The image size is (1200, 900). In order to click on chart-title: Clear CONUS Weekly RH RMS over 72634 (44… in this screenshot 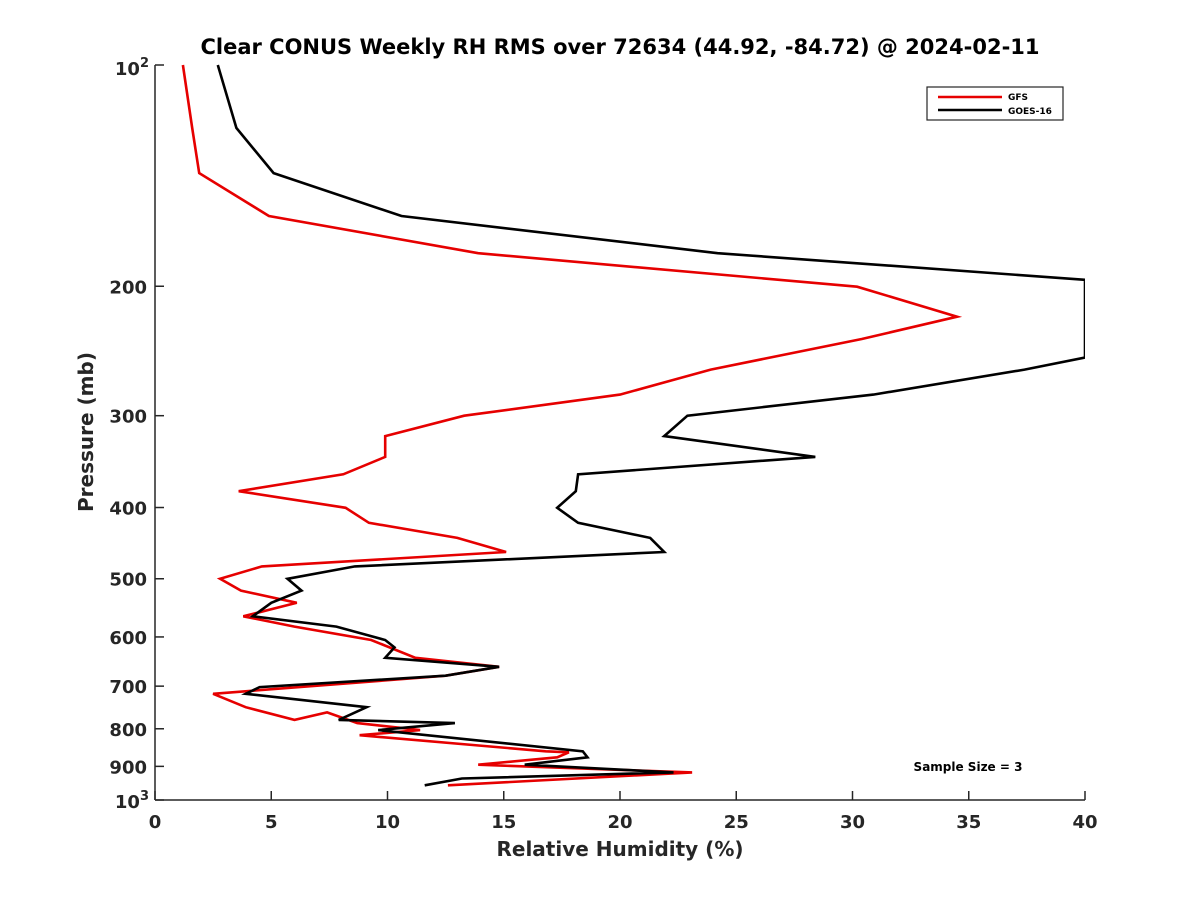, I will do `click(619, 47)`.